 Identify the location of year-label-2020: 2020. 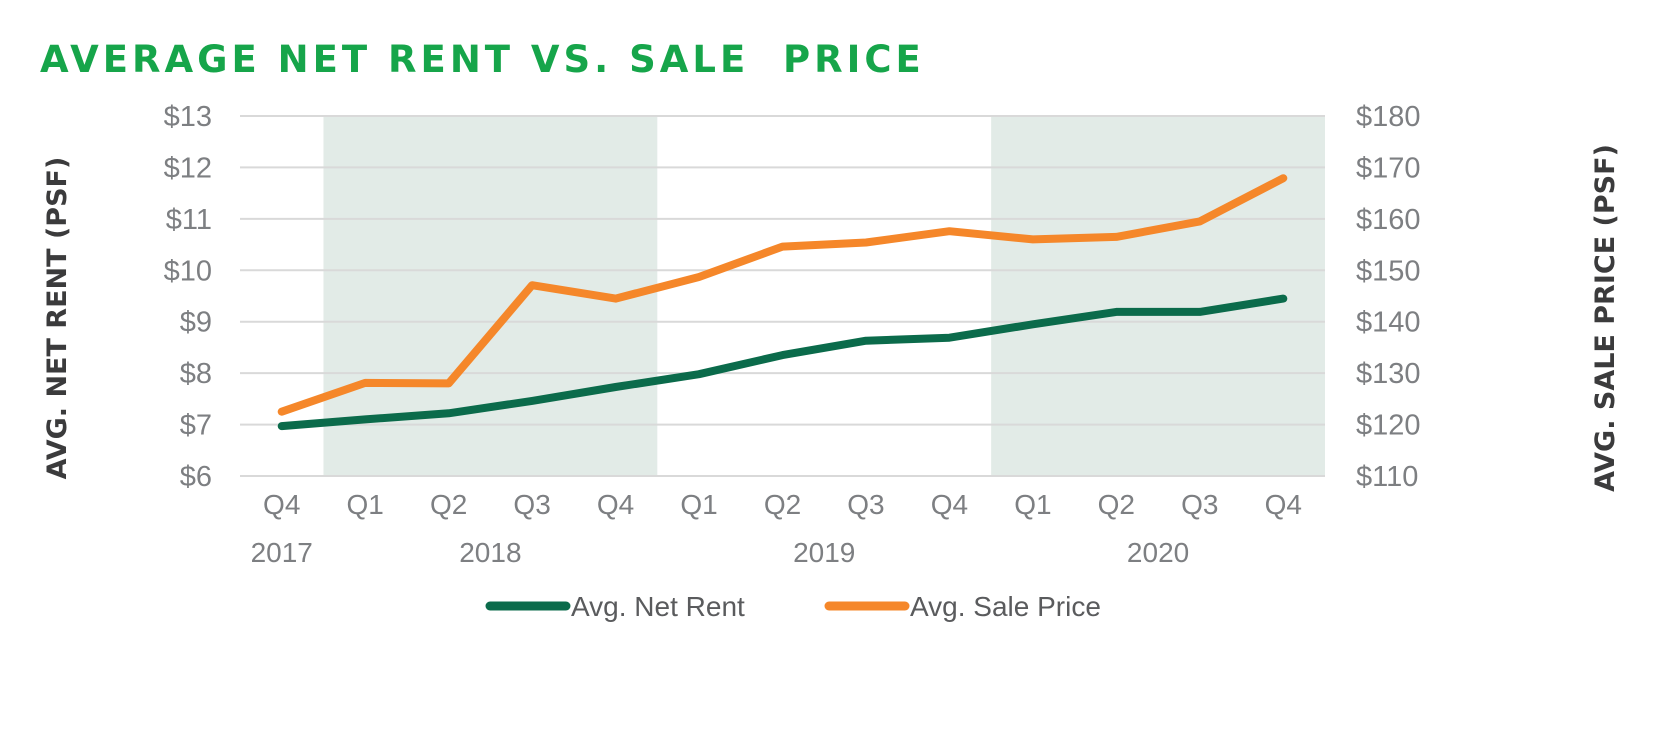
(1158, 552).